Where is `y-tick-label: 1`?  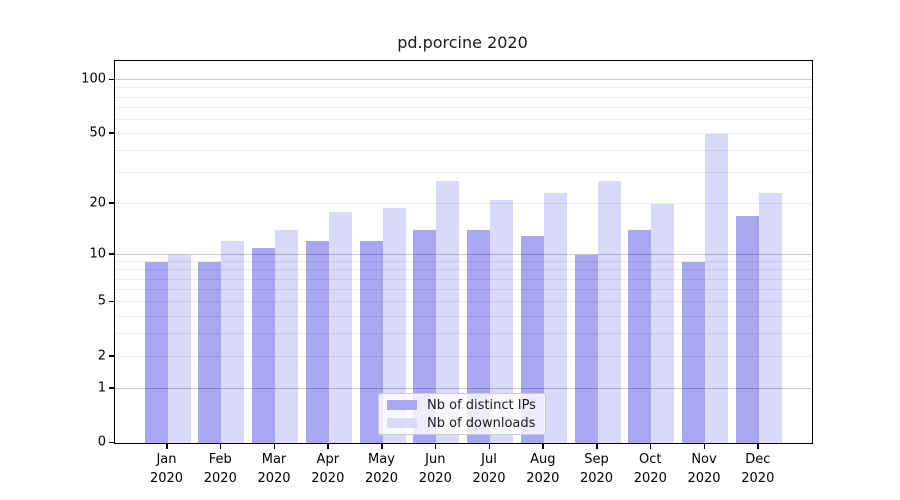 y-tick-label: 1 is located at coordinates (101, 387).